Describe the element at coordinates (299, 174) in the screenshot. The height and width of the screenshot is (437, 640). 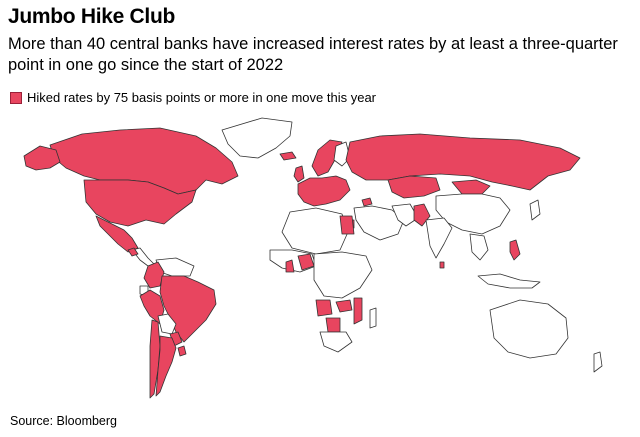
I see `region-united-kingdom` at that location.